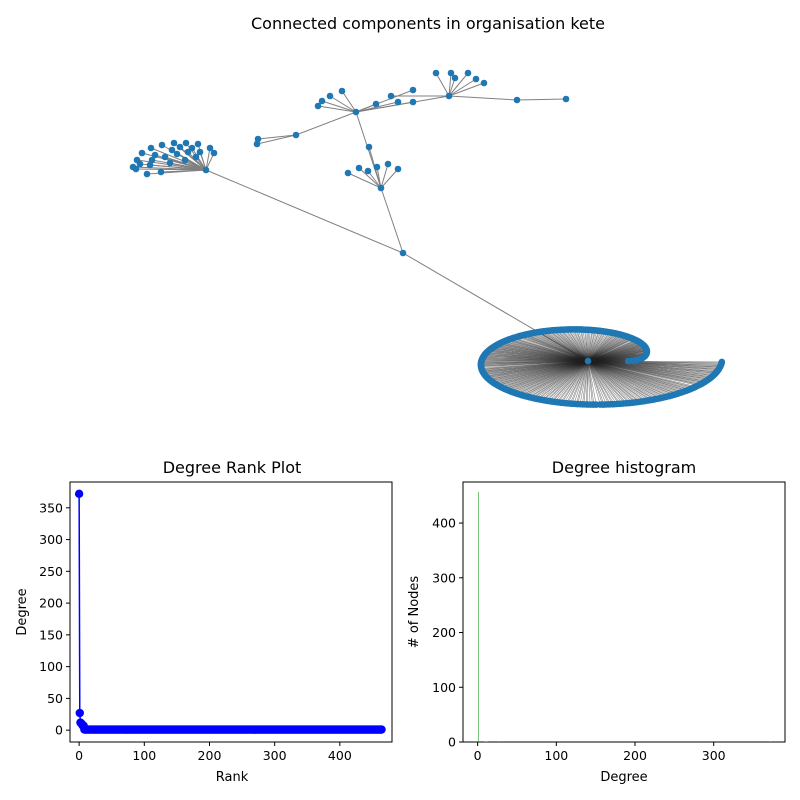 This screenshot has height=800, width=800. Describe the element at coordinates (624, 616) in the screenshot. I see `histogram-bars` at that location.